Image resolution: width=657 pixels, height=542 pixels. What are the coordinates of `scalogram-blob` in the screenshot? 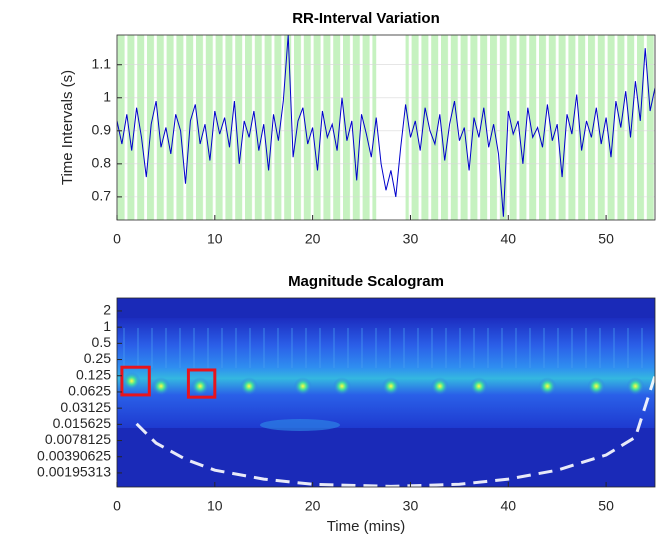 It's located at (300, 425).